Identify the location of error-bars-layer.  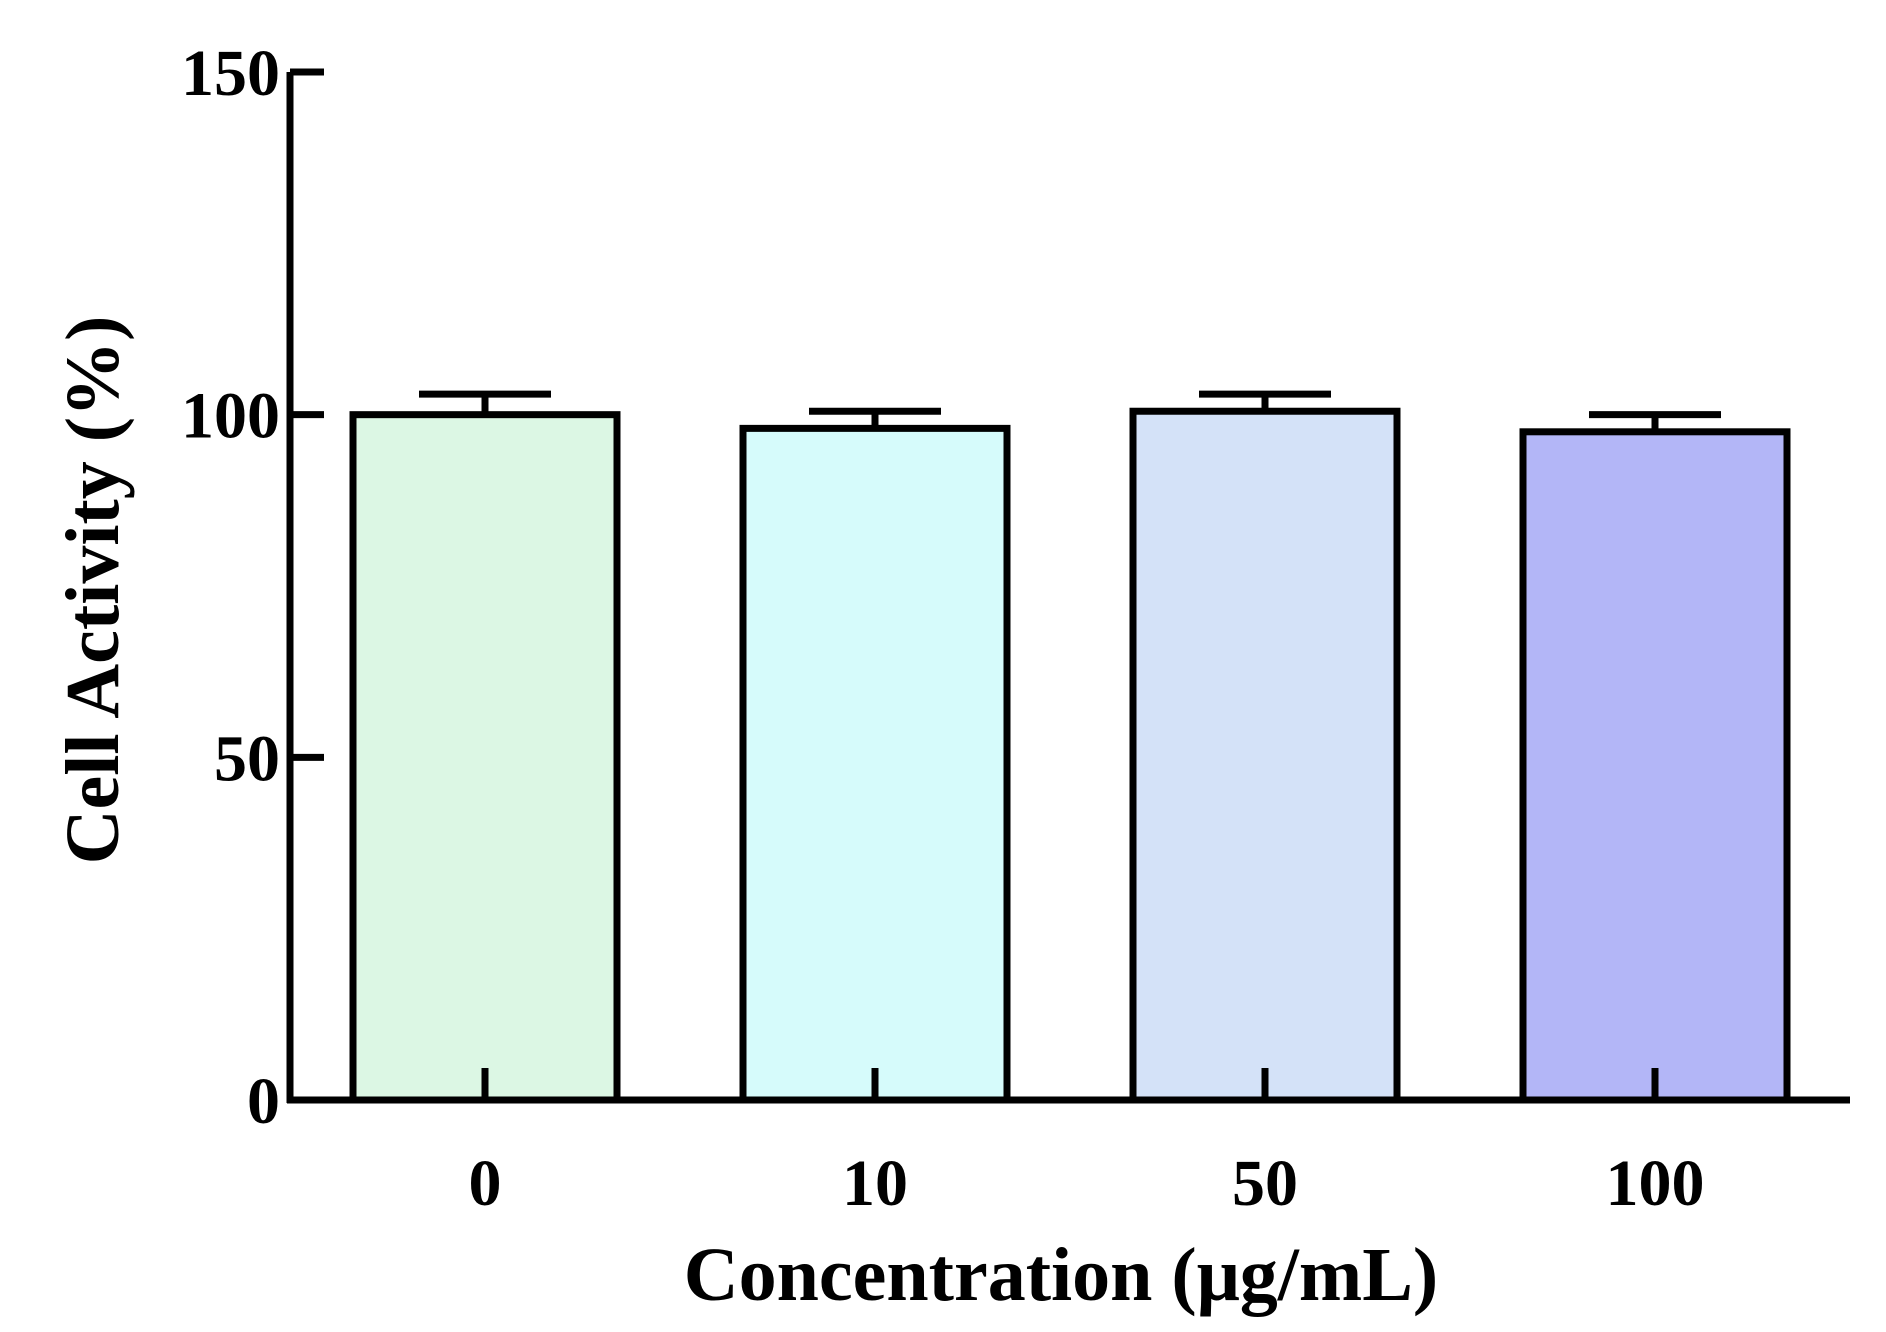
(1070, 411).